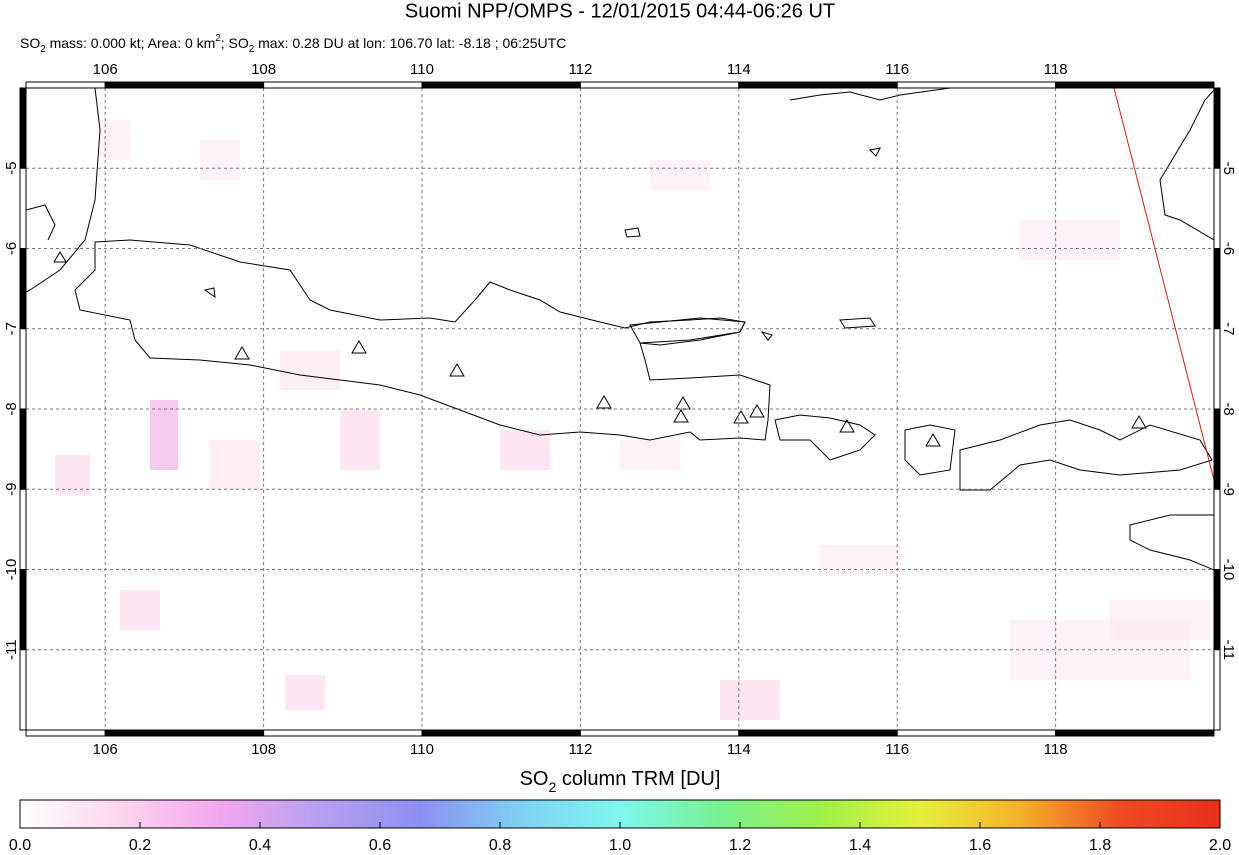 Image resolution: width=1239 pixels, height=855 pixels. I want to click on colorbar-tick-label: 1.4, so click(860, 845).